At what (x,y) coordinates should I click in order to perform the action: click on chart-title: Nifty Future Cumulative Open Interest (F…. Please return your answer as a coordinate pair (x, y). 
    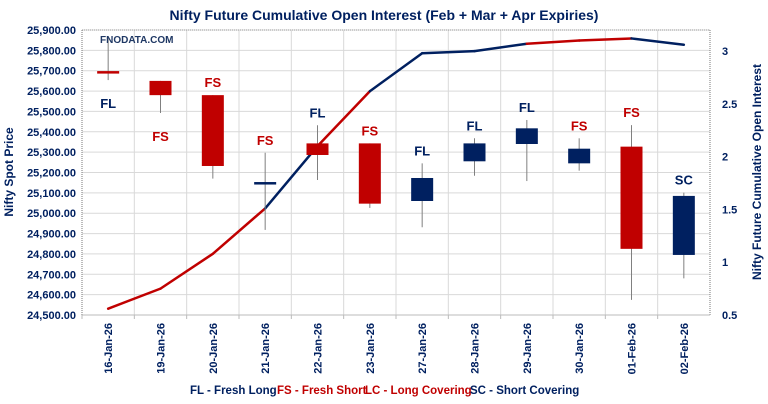
    Looking at the image, I should click on (384, 15).